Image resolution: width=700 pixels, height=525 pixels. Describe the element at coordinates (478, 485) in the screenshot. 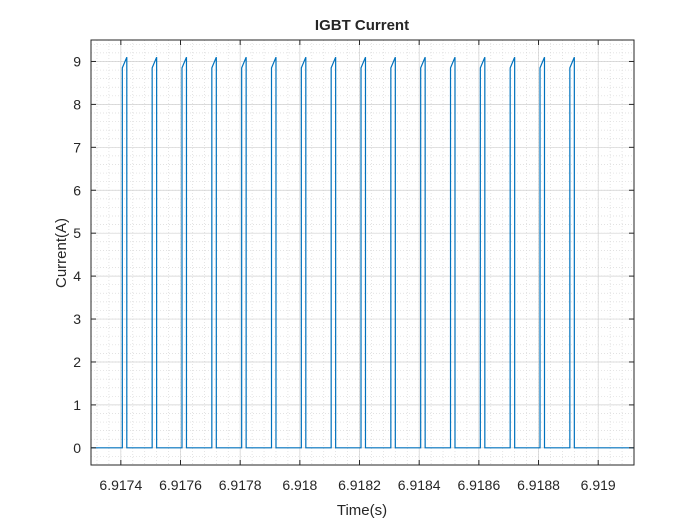

I see `x-tick-label: 6.9186` at that location.